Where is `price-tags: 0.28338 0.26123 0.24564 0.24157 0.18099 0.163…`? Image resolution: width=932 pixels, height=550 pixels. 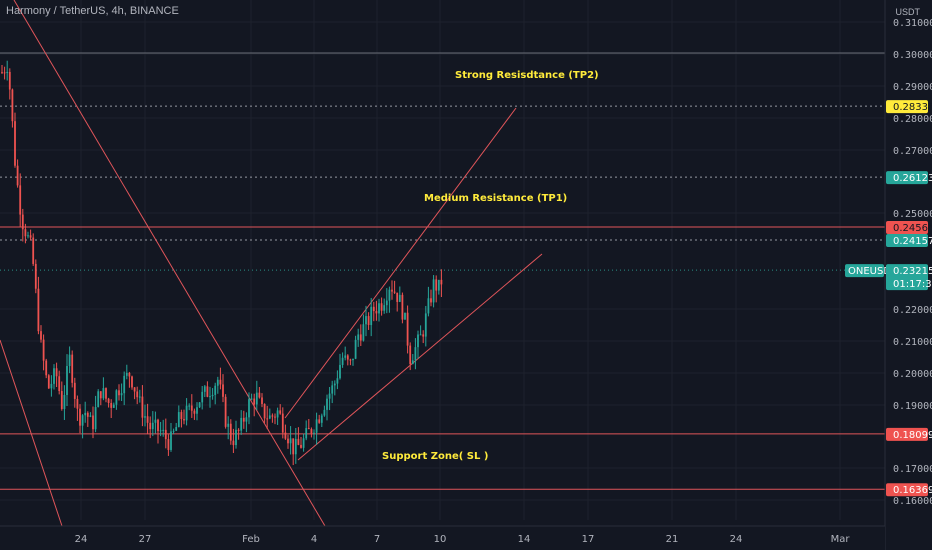
price-tags: 0.28338 0.26123 0.24564 0.24157 0.18099 0.163… is located at coordinates (888, 298).